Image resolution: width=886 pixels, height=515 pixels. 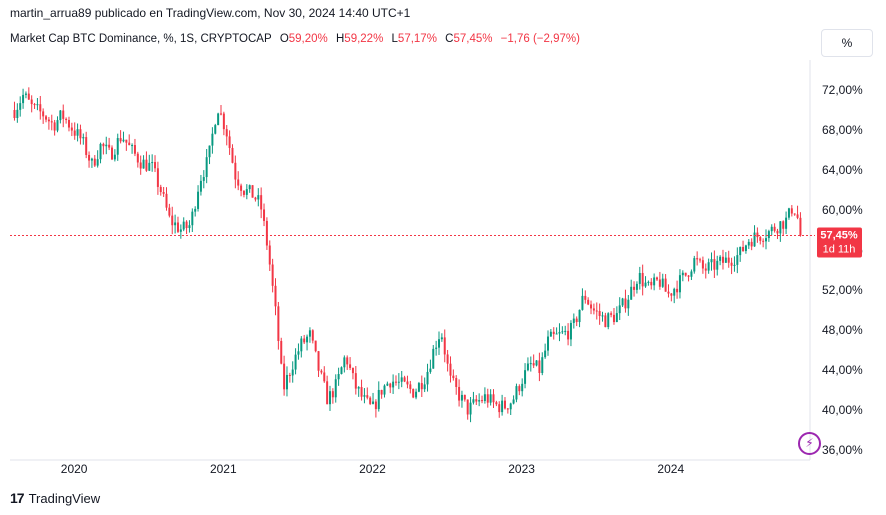 I want to click on x-tick-label: 2023, so click(x=521, y=469).